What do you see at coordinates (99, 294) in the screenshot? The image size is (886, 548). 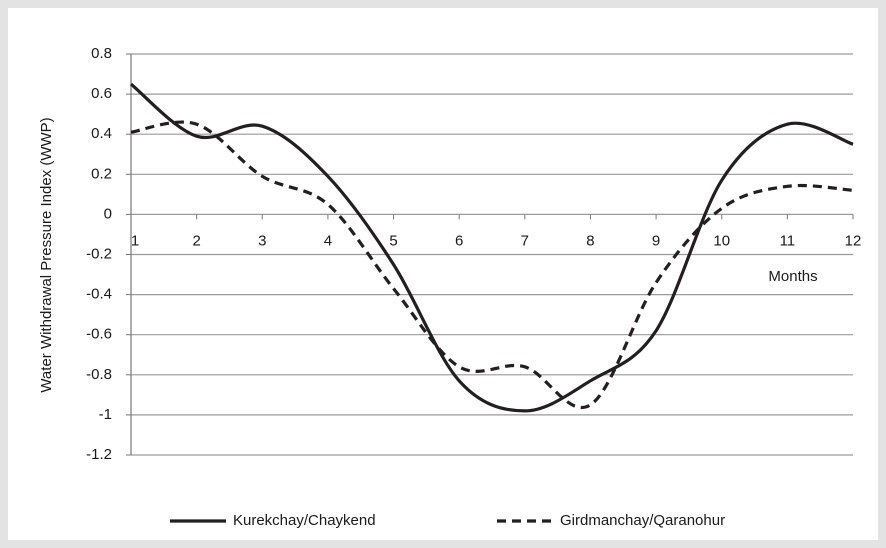 I see `y-tick-label: -0.4` at bounding box center [99, 294].